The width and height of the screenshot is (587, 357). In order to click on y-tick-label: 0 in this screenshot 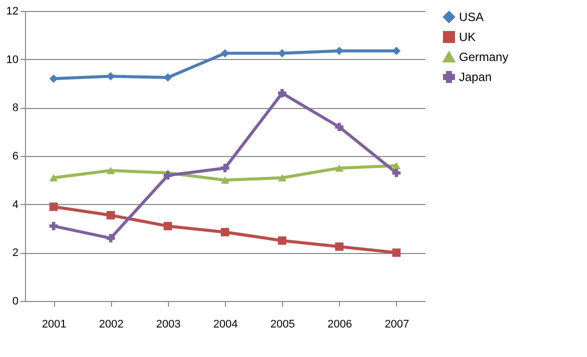, I will do `click(15, 302)`.